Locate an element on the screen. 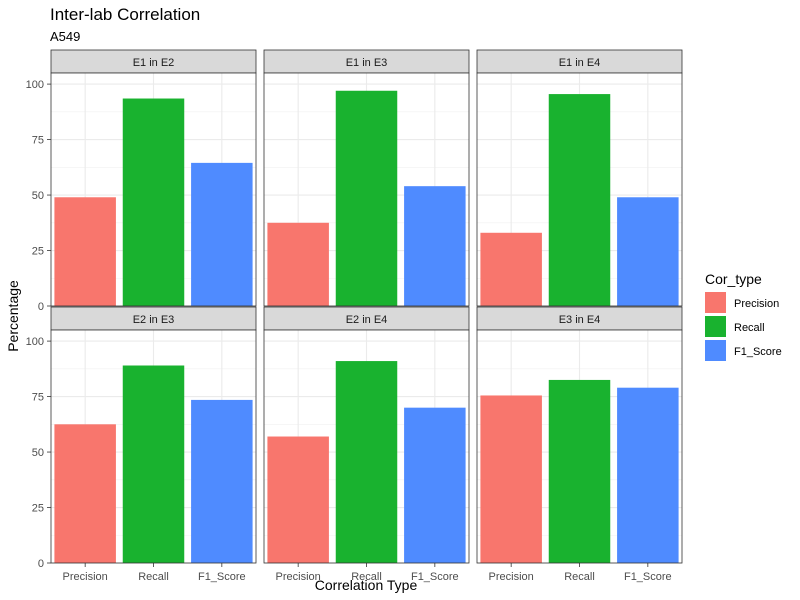  legend-label: F1_Score is located at coordinates (758, 352).